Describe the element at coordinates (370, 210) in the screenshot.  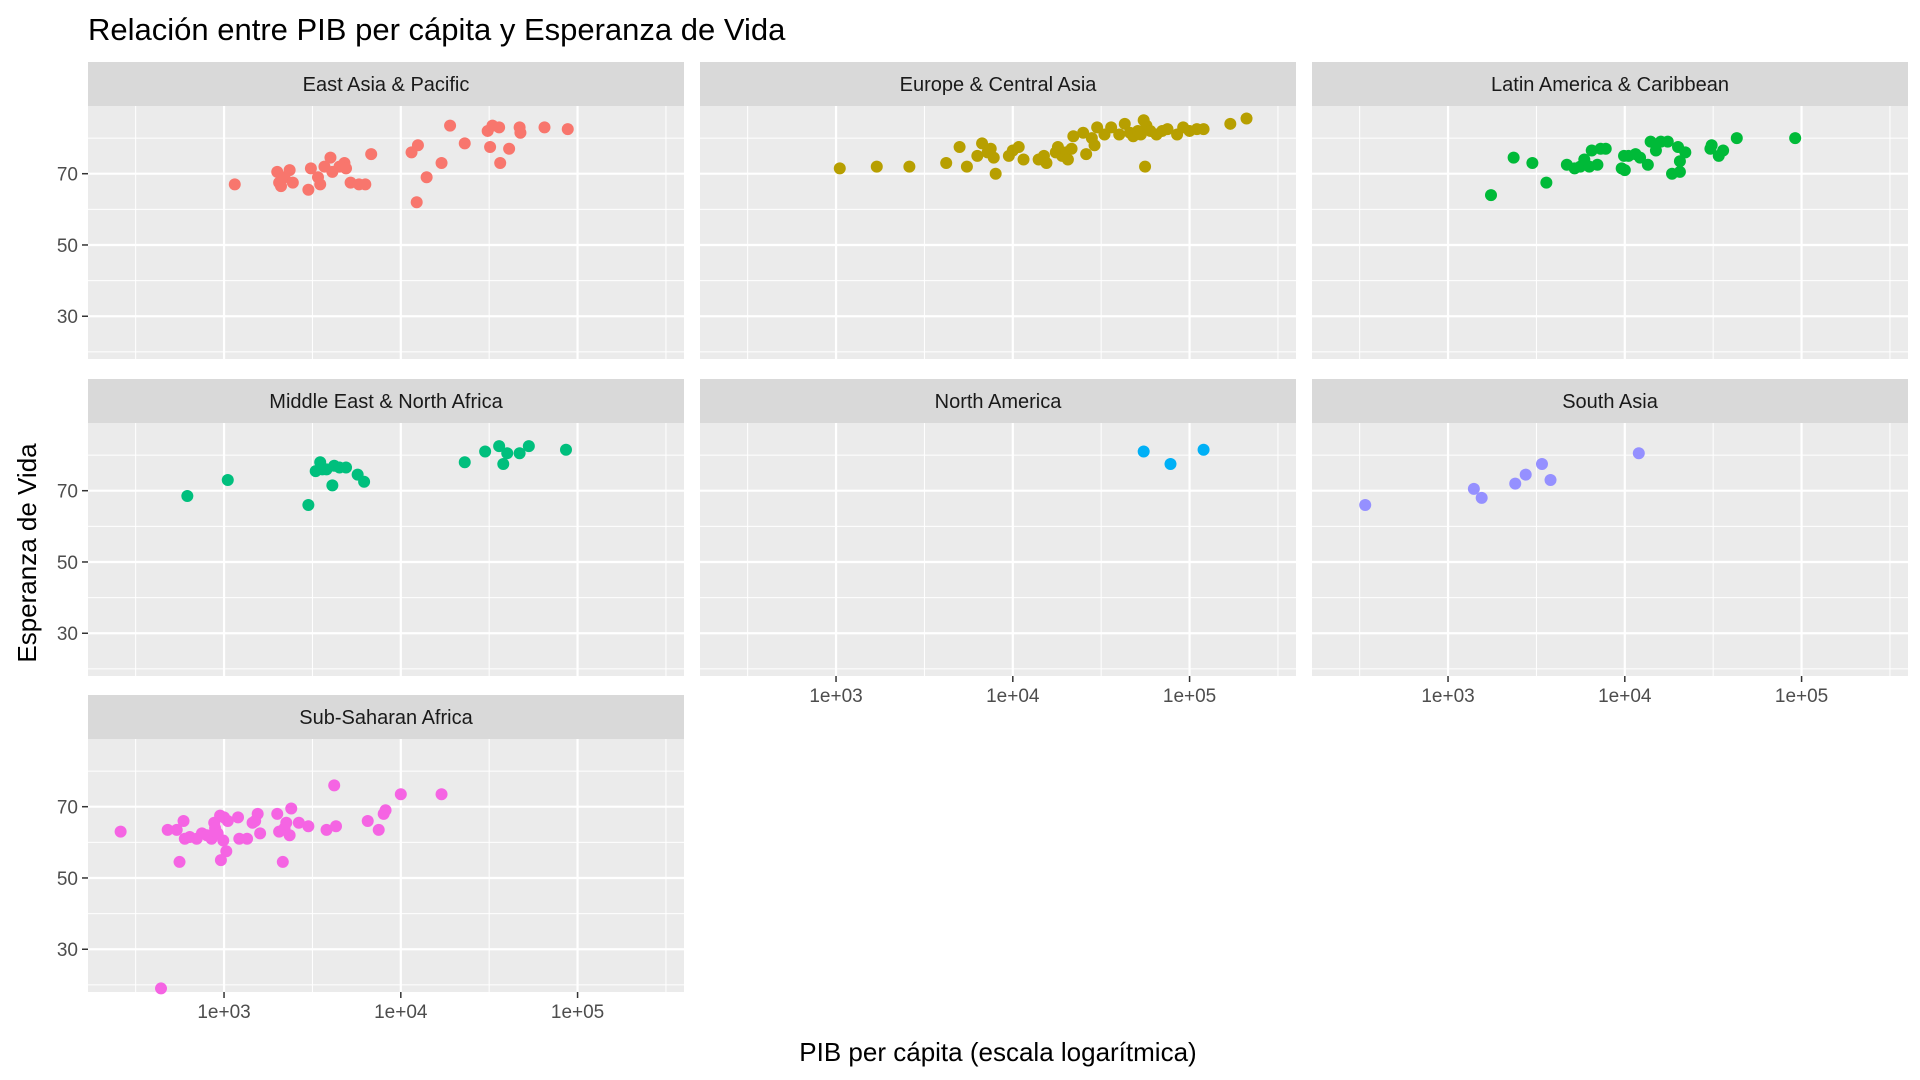
I see `facet-panel: East Asia & Pacific 30 50 70` at that location.